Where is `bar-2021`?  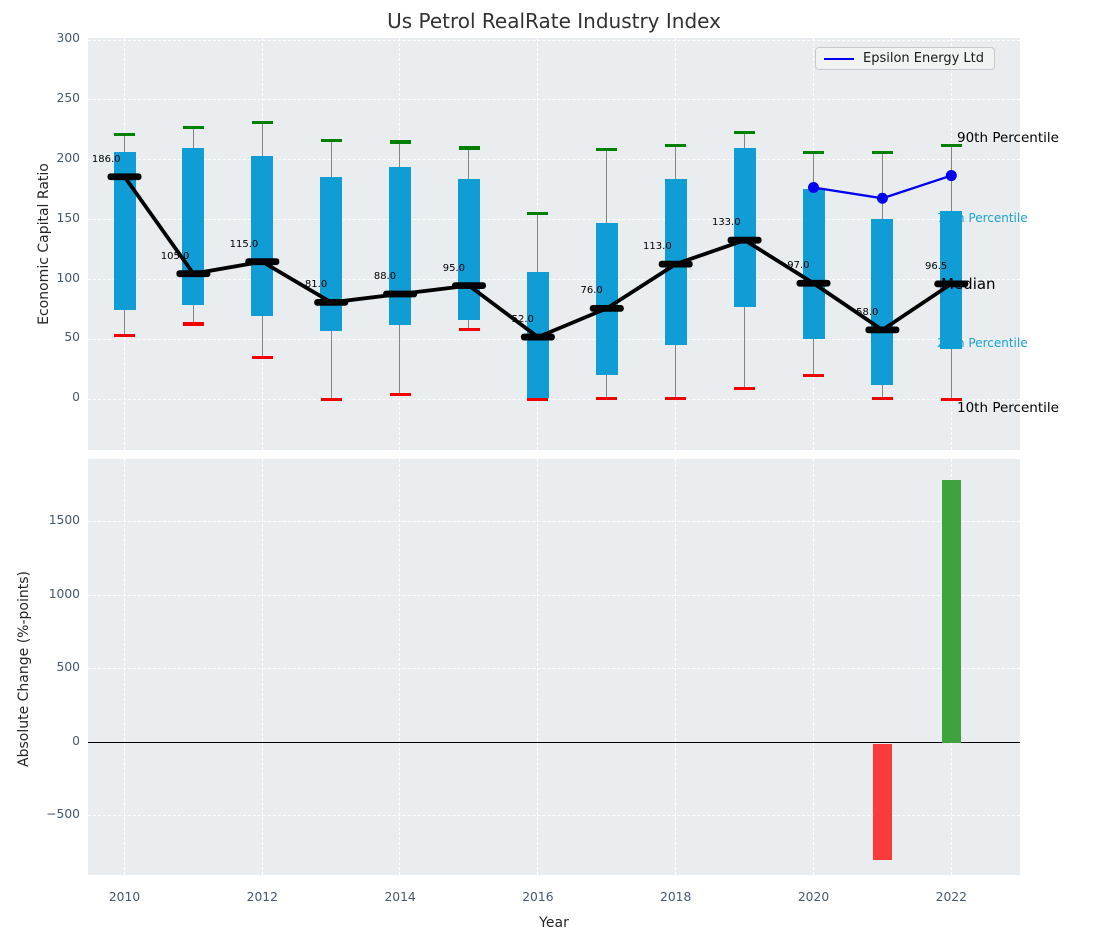
bar-2021 is located at coordinates (882, 801).